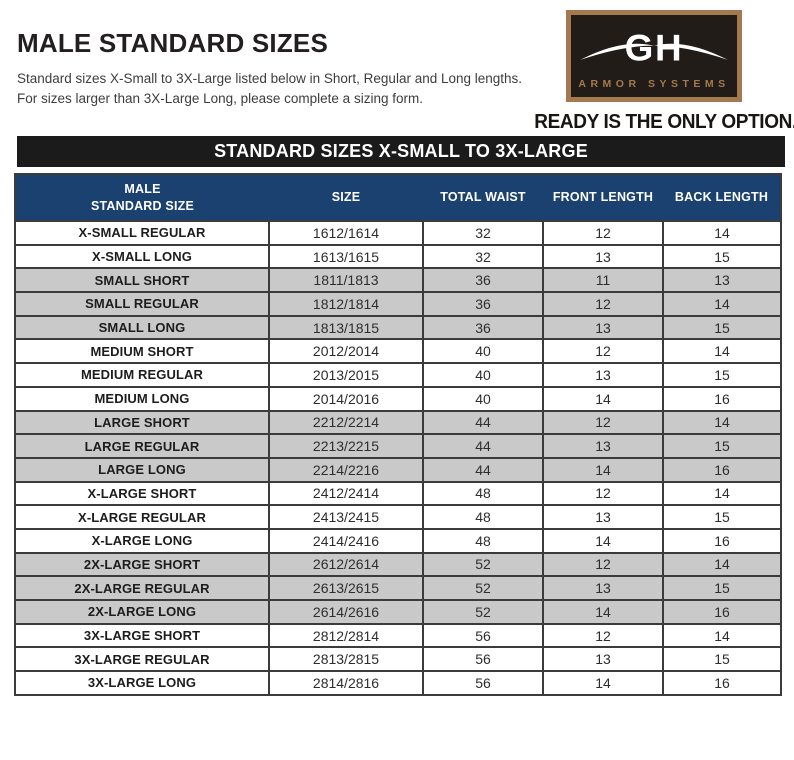 The width and height of the screenshot is (794, 760). I want to click on table-row: MEDIUM LONG 2014/2016 40 14 16, so click(398, 398).